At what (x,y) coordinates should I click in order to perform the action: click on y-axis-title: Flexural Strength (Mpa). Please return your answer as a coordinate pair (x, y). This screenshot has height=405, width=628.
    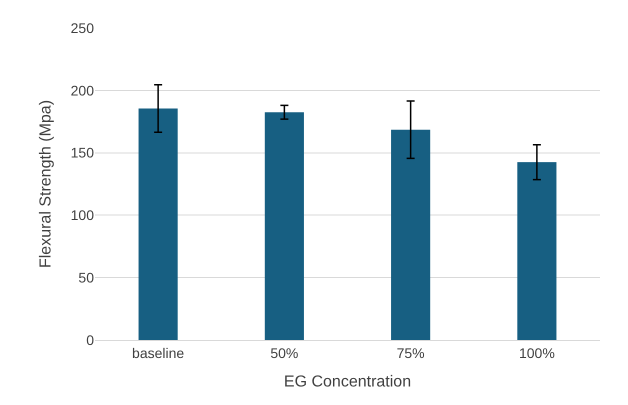
    Looking at the image, I should click on (46, 184).